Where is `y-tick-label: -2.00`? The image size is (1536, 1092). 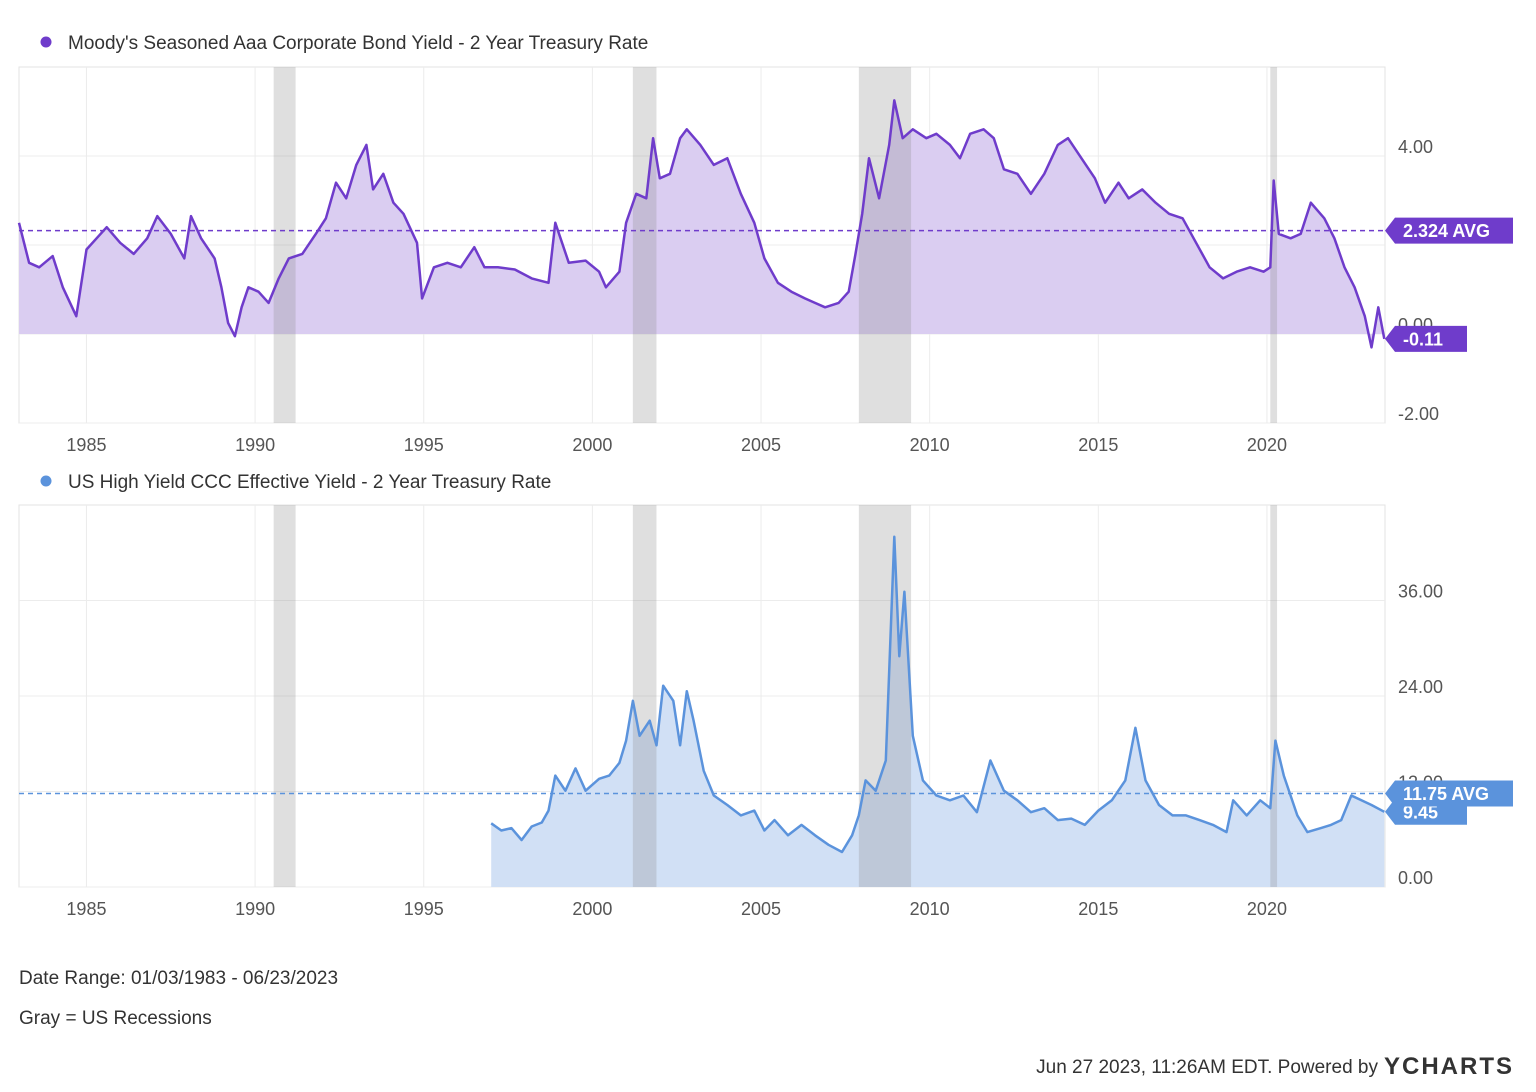 y-tick-label: -2.00 is located at coordinates (1418, 414).